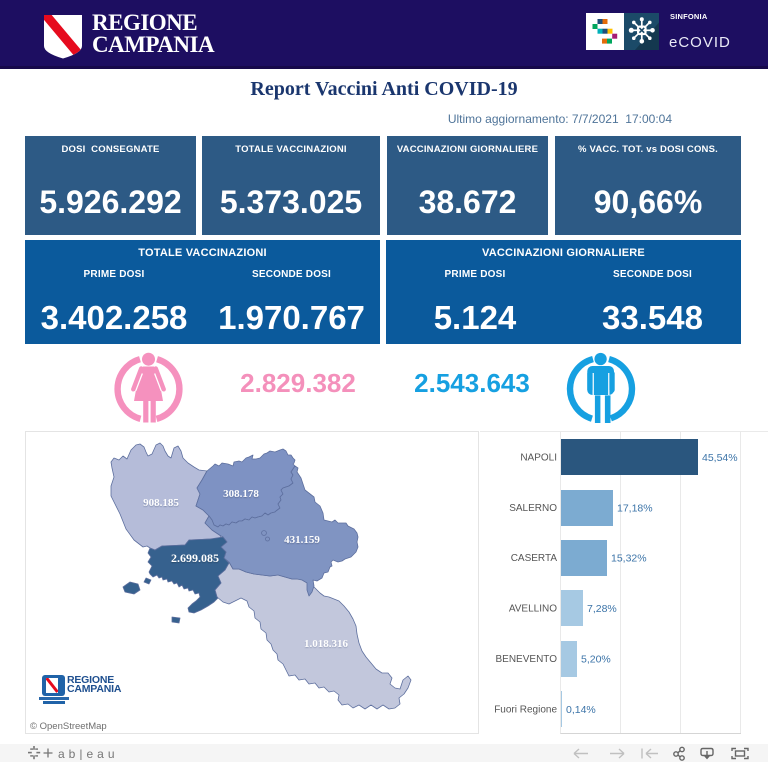 This screenshot has width=768, height=768. I want to click on svg-text: 0,14%, so click(581, 710).